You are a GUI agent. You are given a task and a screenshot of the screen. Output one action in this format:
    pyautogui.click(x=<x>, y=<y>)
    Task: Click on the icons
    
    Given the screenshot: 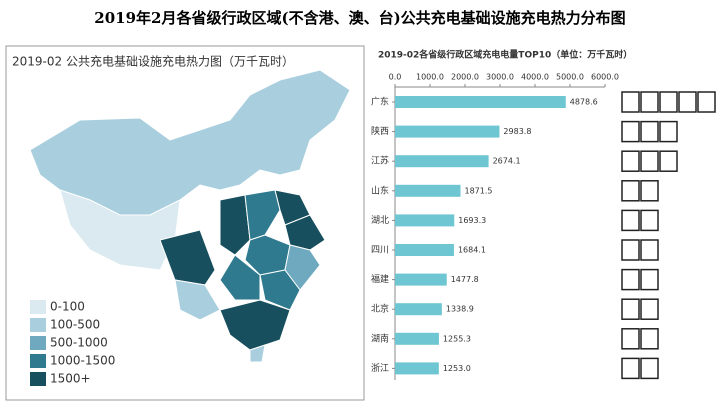 What is the action you would take?
    pyautogui.click(x=668, y=235)
    